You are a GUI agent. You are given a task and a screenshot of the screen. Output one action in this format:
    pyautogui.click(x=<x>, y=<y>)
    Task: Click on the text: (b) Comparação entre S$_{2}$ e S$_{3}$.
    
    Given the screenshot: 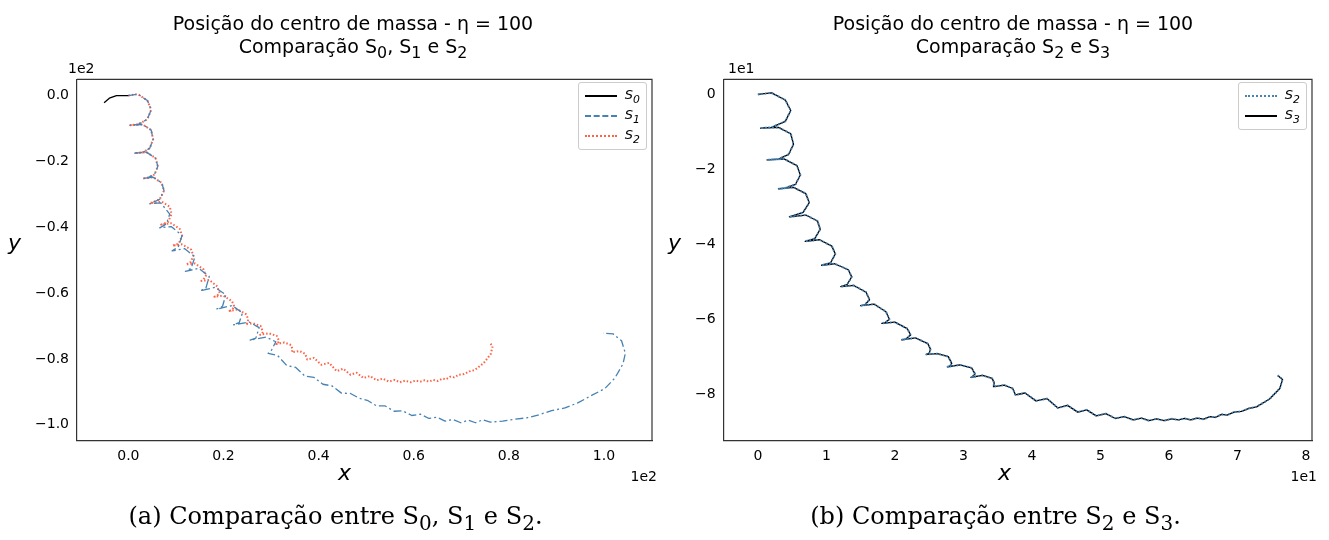 What is the action you would take?
    pyautogui.click(x=995, y=518)
    